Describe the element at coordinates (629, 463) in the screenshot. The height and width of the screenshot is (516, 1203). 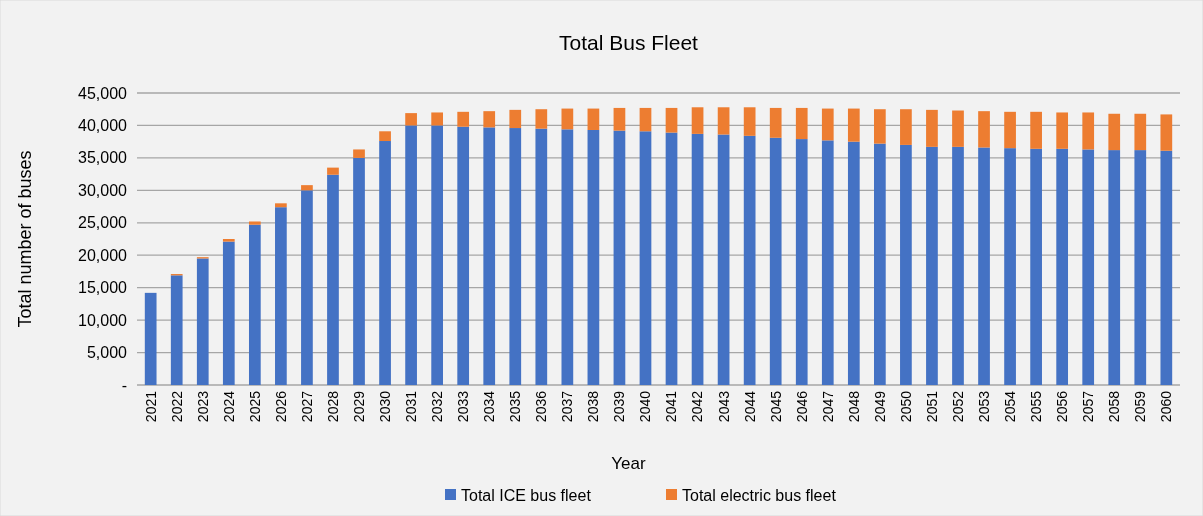
I see `x-axis-title: Year` at that location.